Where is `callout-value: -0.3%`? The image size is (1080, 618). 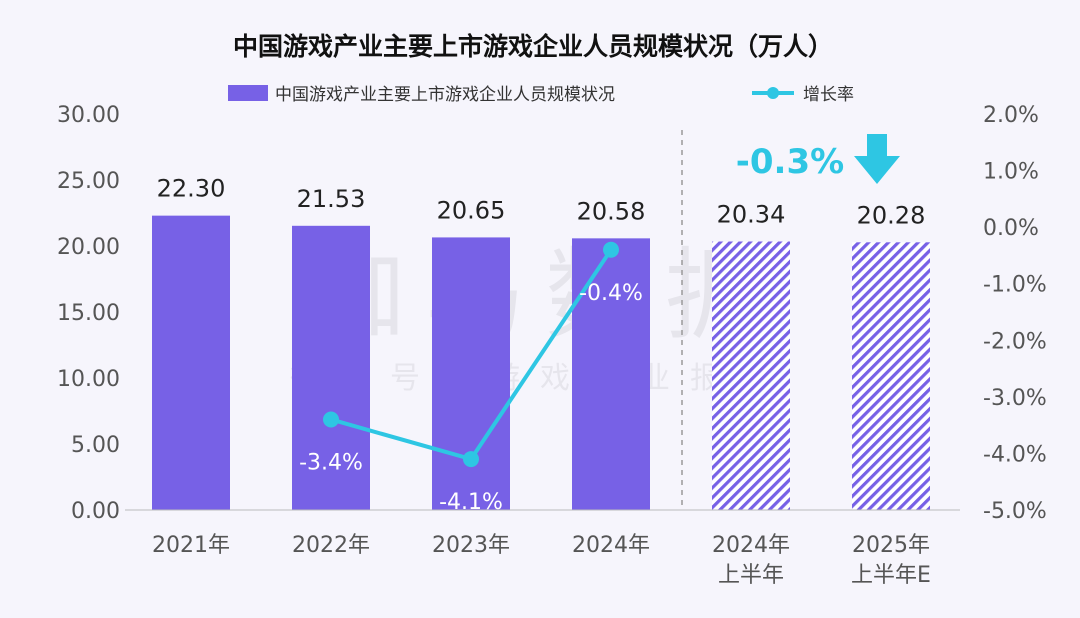
callout-value: -0.3% is located at coordinates (790, 162).